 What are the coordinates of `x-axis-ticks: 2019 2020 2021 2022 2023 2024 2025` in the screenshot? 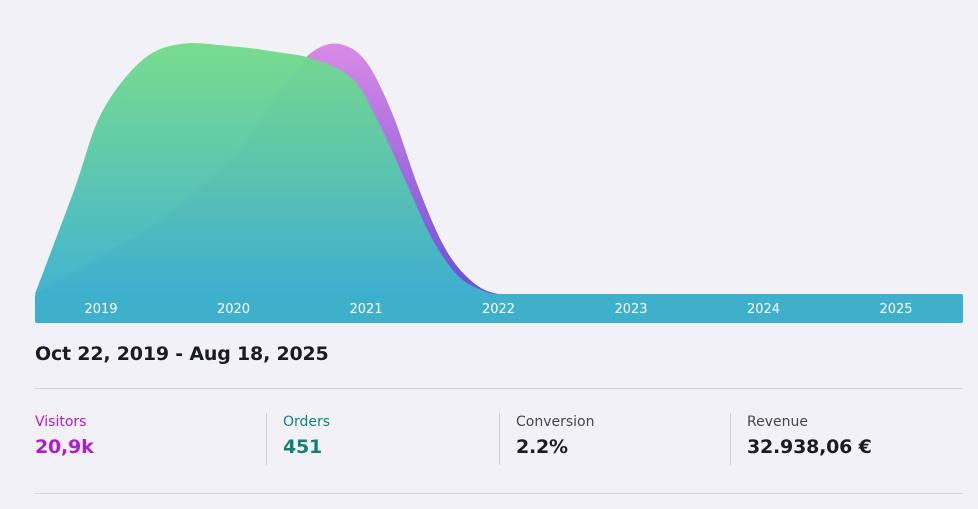 It's located at (498, 309).